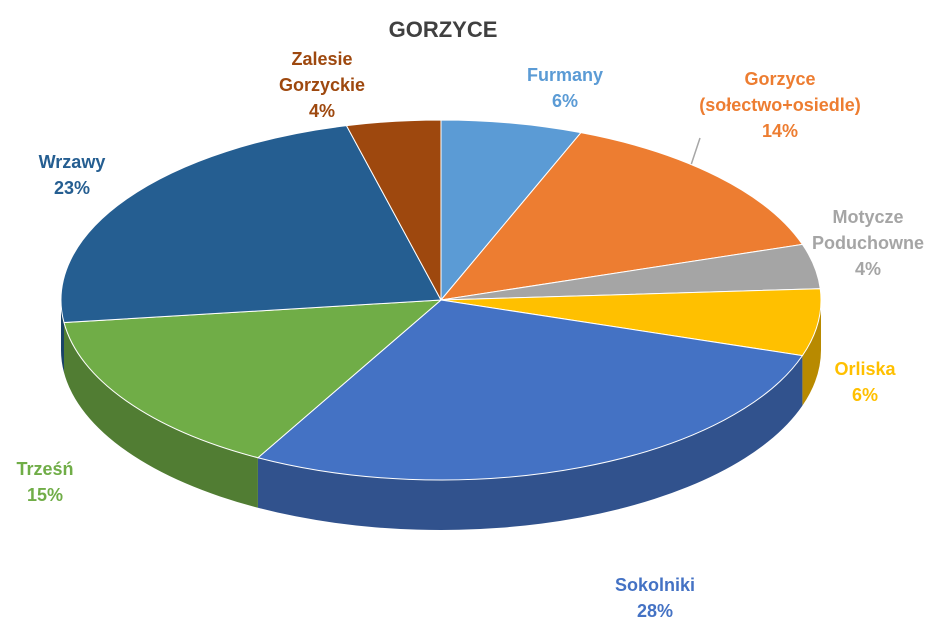  What do you see at coordinates (72, 188) in the screenshot?
I see `value-label: 23%` at bounding box center [72, 188].